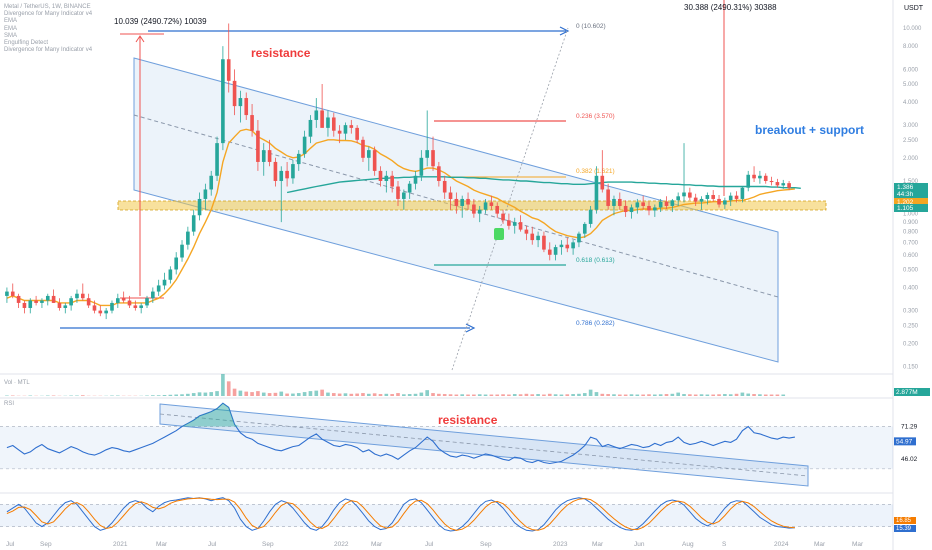  What do you see at coordinates (911, 141) in the screenshot?
I see `y-tick-label: 2.500` at bounding box center [911, 141].